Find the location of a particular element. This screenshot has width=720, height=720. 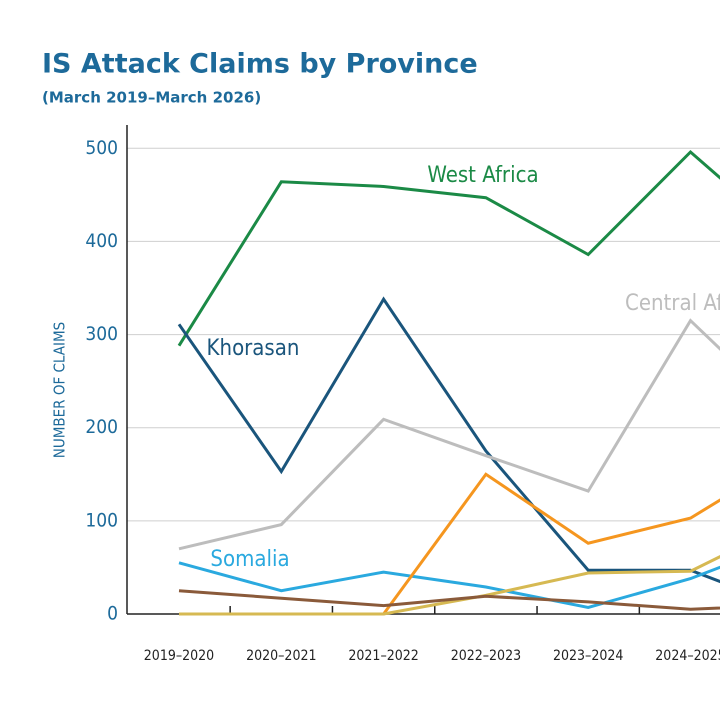

x-tick-label: 2023–2024 is located at coordinates (588, 656).